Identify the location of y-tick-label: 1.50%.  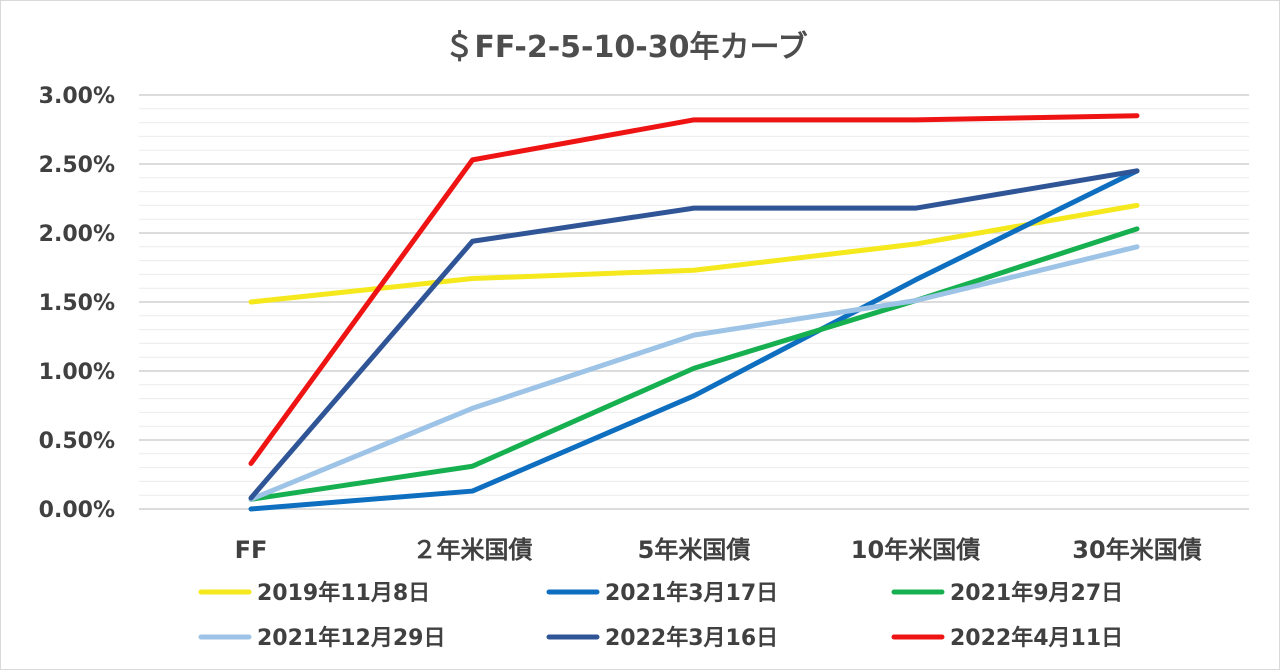
(77, 303).